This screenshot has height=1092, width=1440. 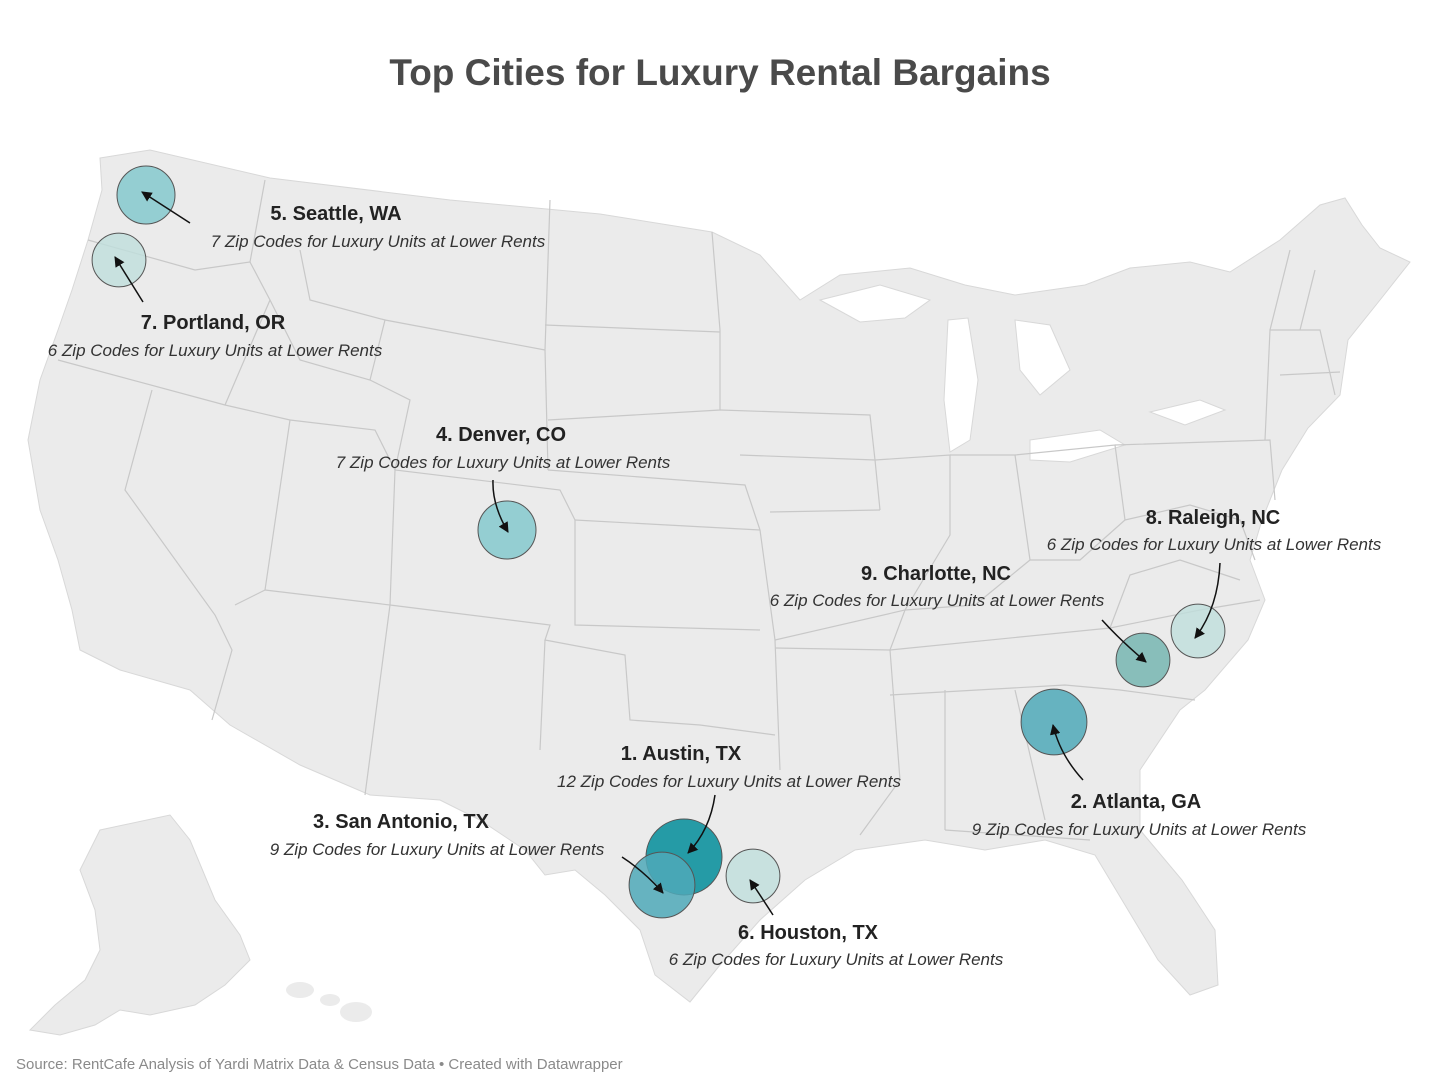 What do you see at coordinates (139, 925) in the screenshot?
I see `alaska` at bounding box center [139, 925].